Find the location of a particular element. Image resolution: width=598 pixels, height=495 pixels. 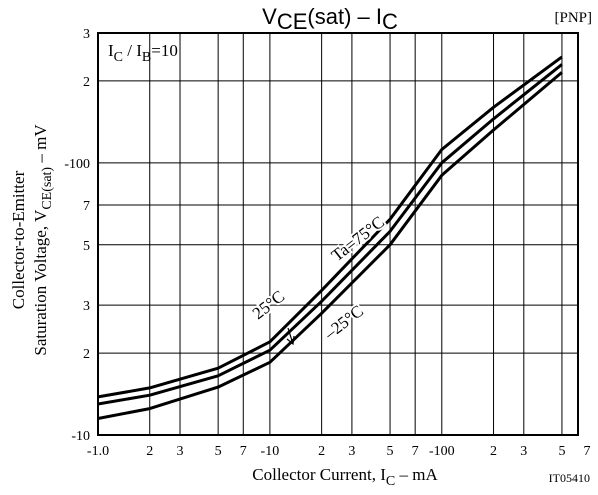

y-tick-label: -100 is located at coordinates (77, 164).